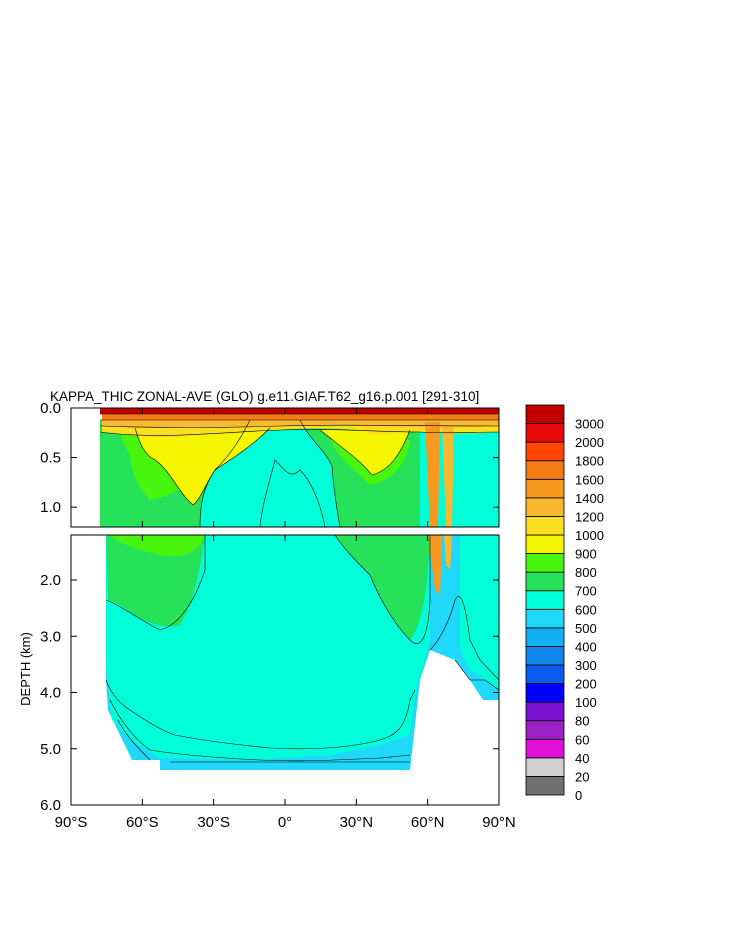 This screenshot has height=945, width=733. I want to click on colorbar-label: 40, so click(582, 758).